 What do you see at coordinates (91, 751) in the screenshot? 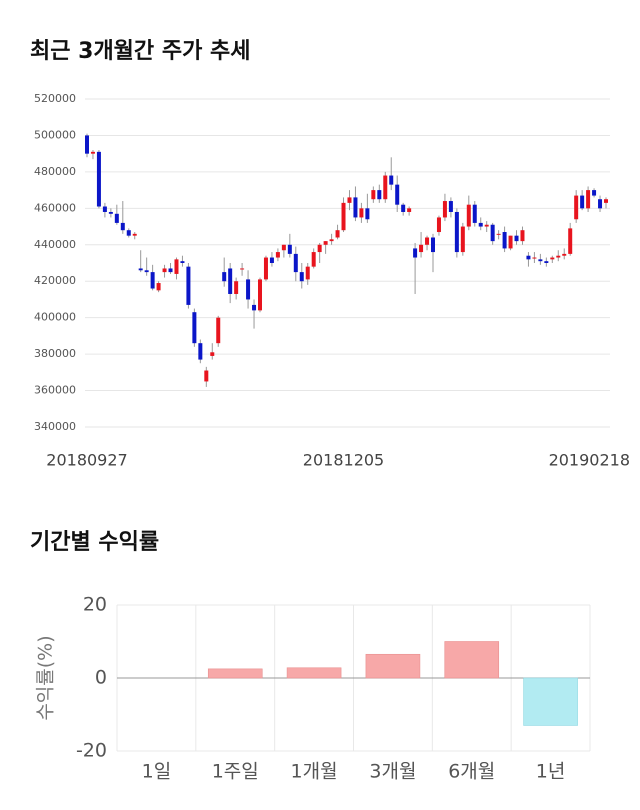
I see `y-tick-label: -20` at bounding box center [91, 751].